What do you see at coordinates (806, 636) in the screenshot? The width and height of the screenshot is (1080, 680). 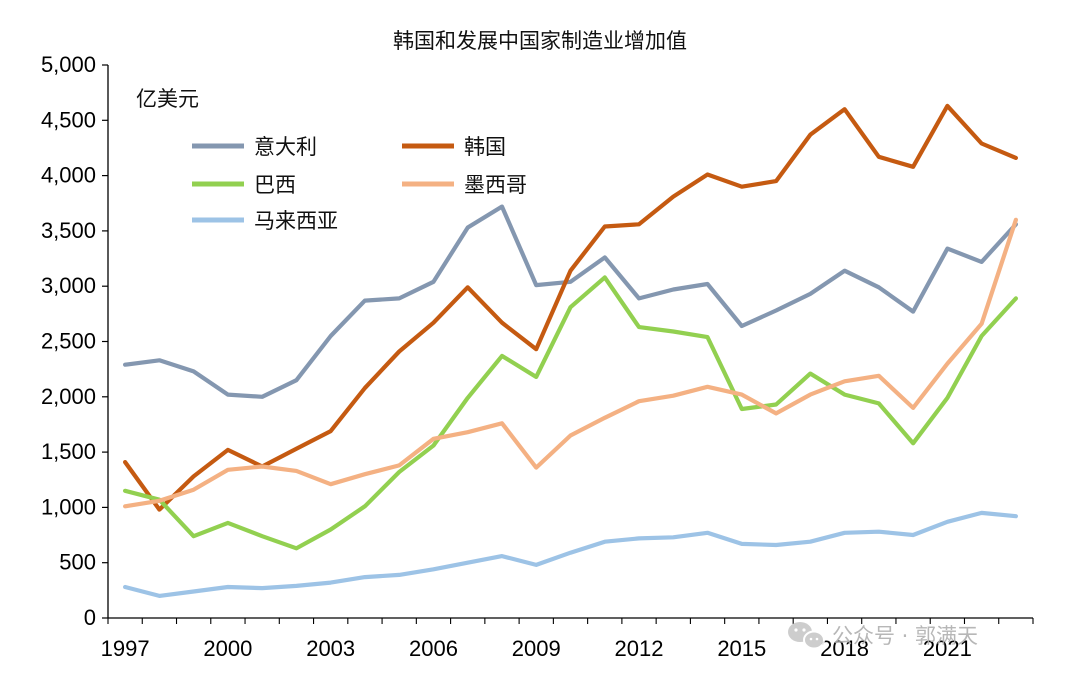 I see `wechat-icon` at bounding box center [806, 636].